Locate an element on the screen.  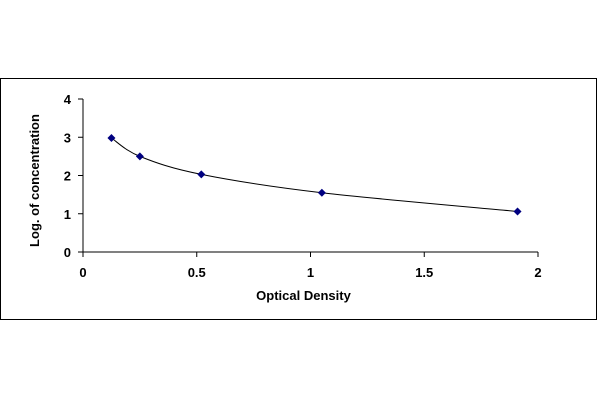
y-tick-label: 4 is located at coordinates (68, 99).